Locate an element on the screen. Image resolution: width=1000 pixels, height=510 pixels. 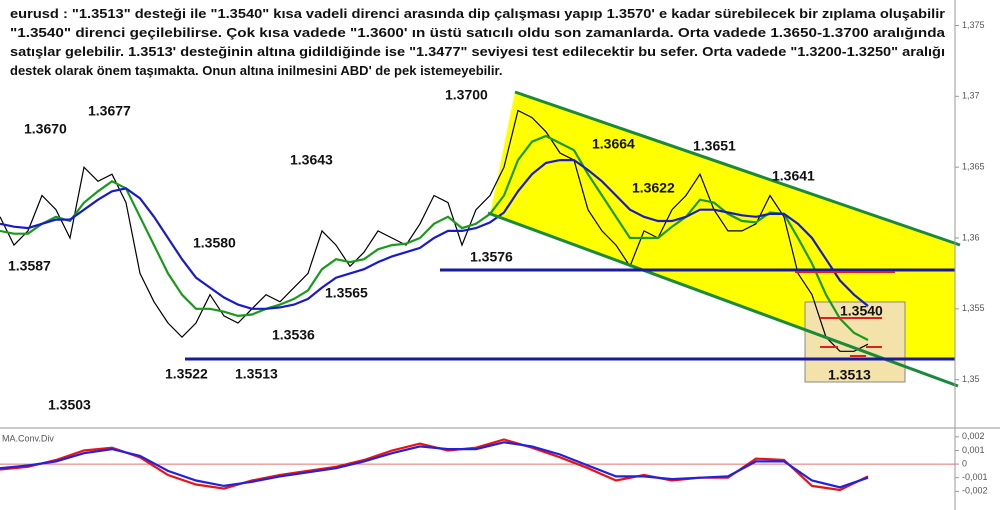
y-tick-label: 0 is located at coordinates (964, 463).